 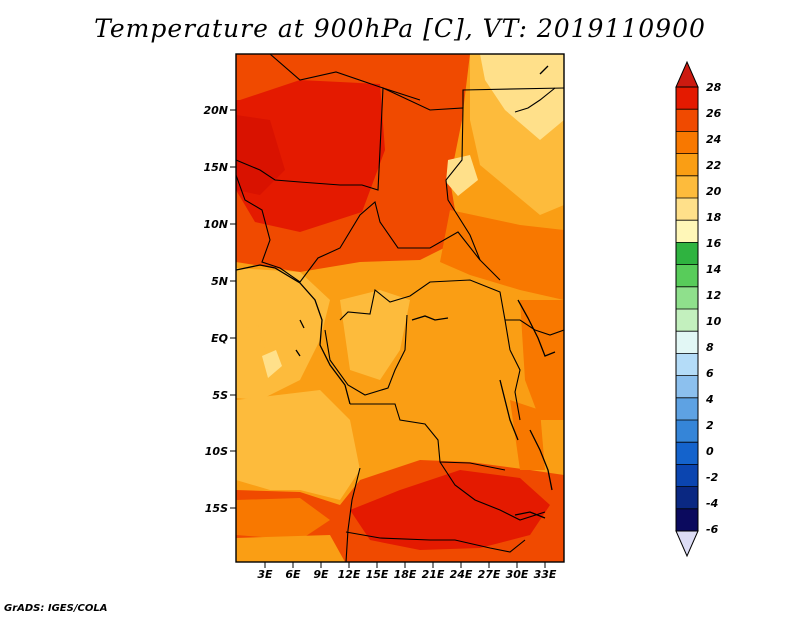 I want to click on colorbar-label: 24, so click(x=713, y=139).